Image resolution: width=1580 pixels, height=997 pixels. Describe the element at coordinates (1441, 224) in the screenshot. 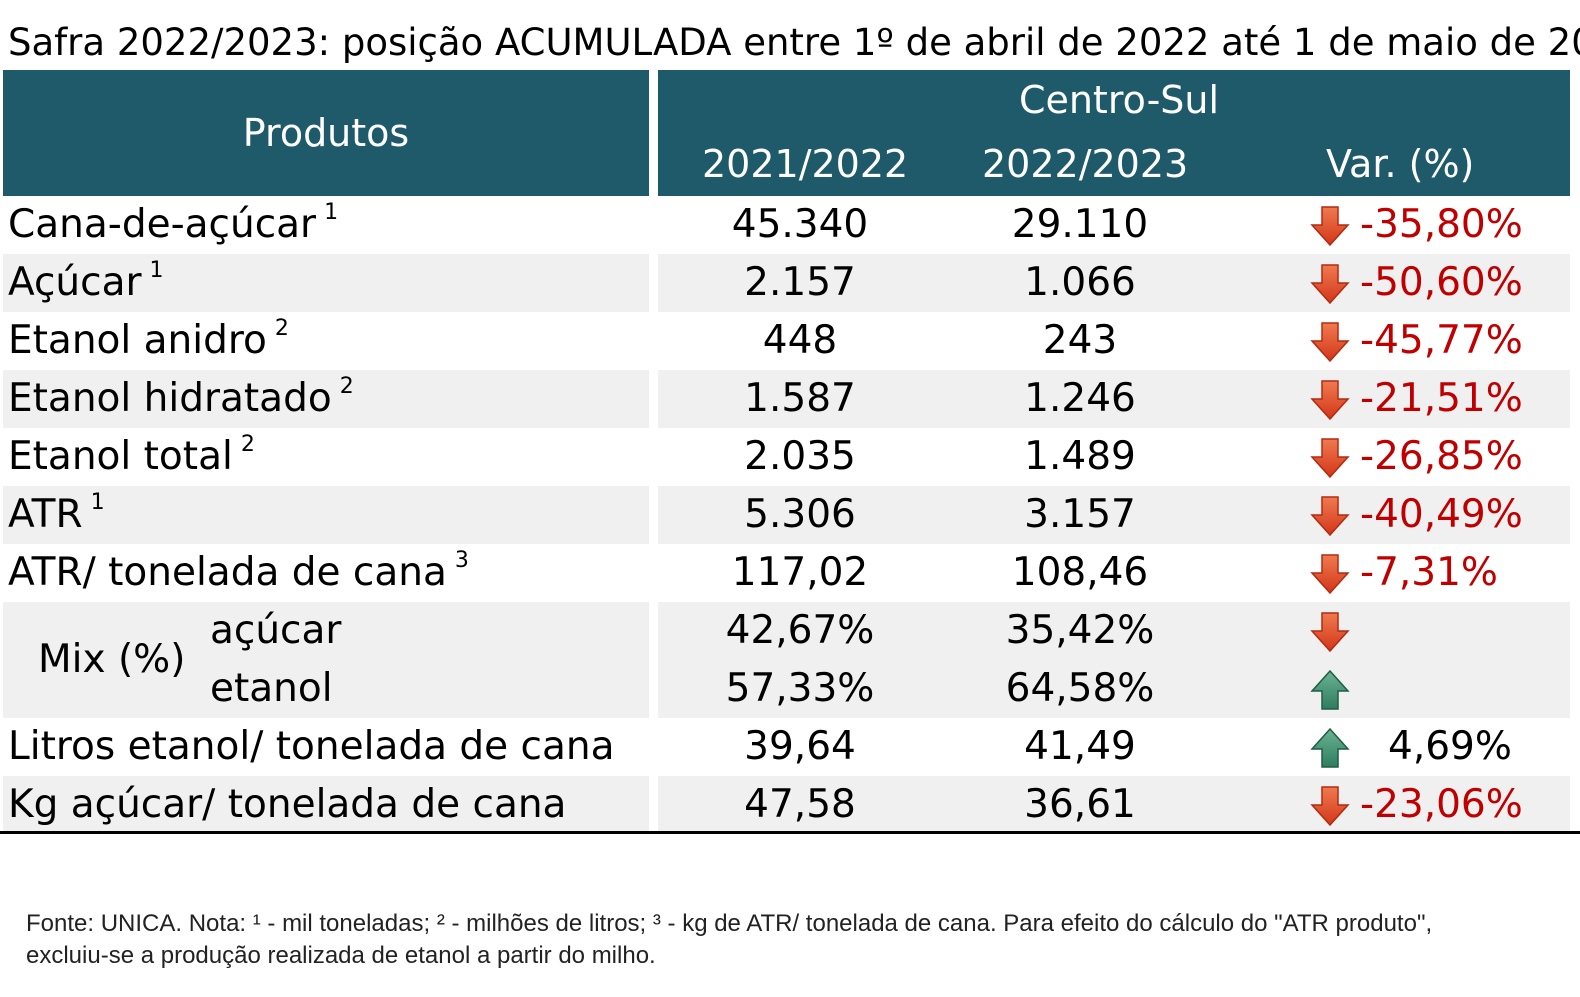

I see `variation-value: -35,80%` at that location.